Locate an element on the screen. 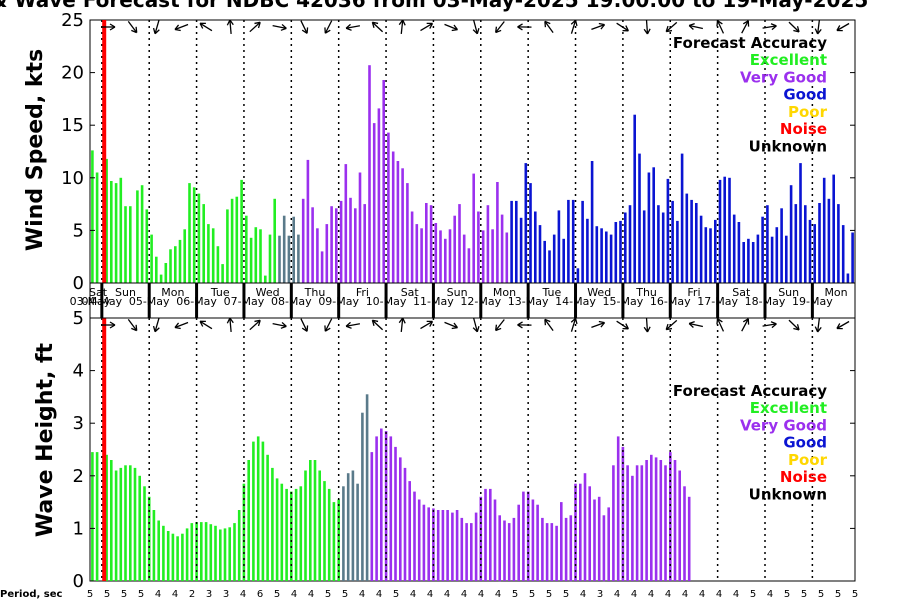 The image size is (900, 600). legend-item: Noise is located at coordinates (803, 129).